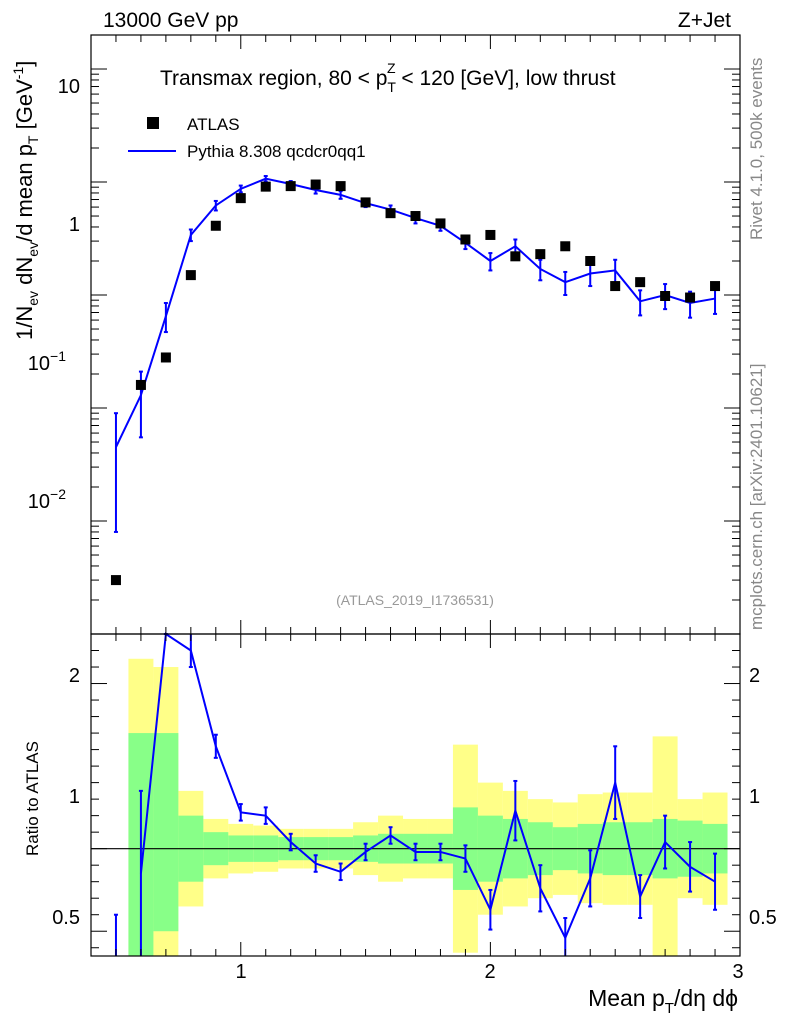 The image size is (786, 1024). Describe the element at coordinates (240, 972) in the screenshot. I see `x-tick-1: 1` at that location.